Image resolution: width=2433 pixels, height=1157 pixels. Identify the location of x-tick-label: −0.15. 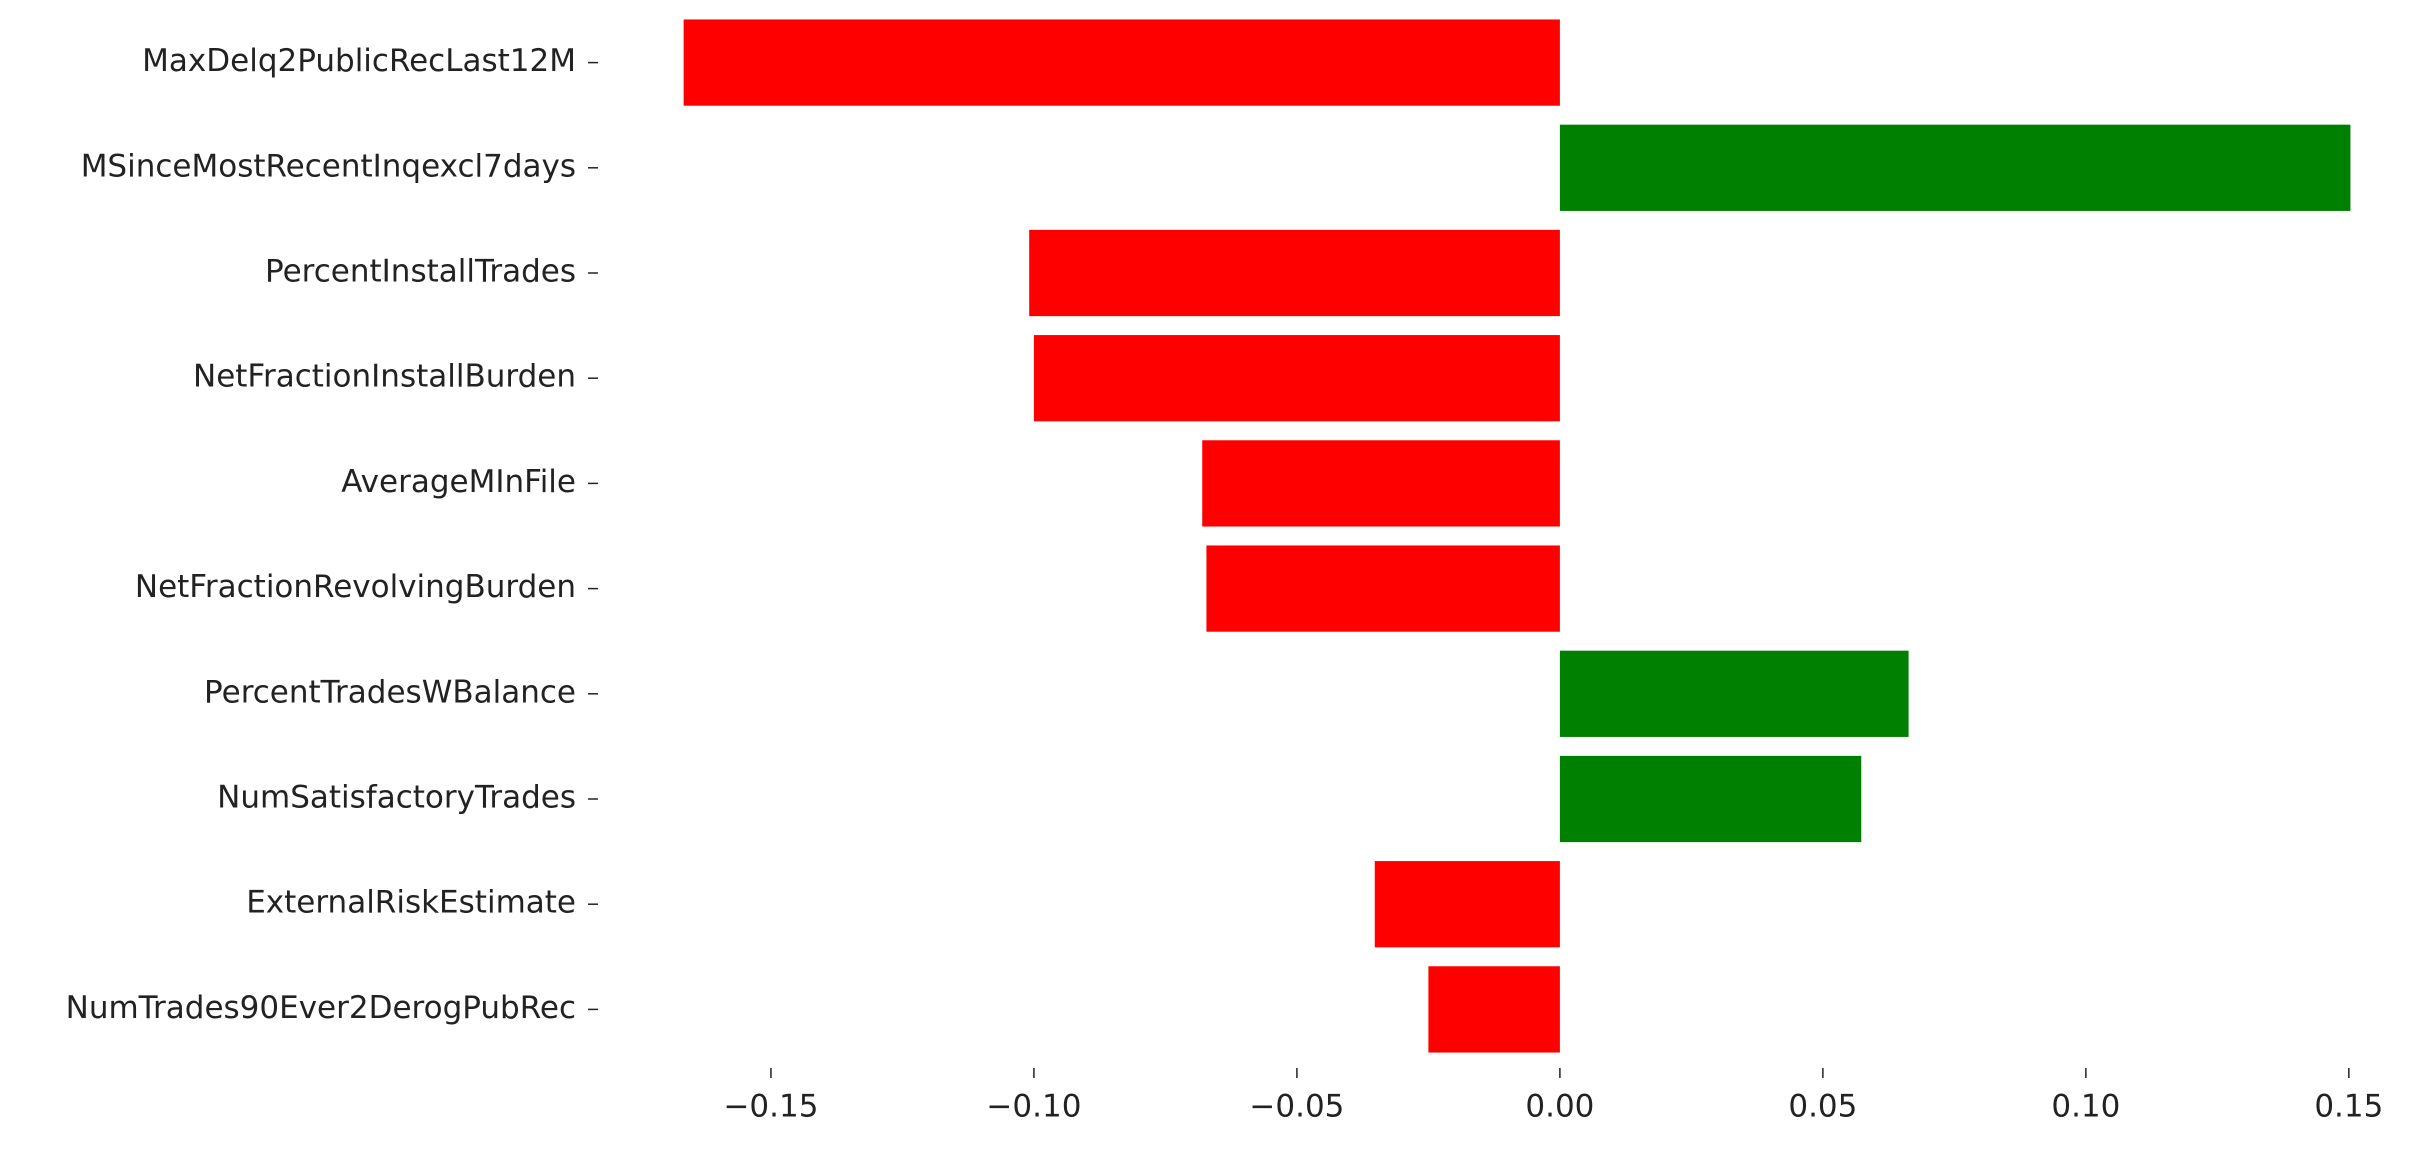
(770, 1107).